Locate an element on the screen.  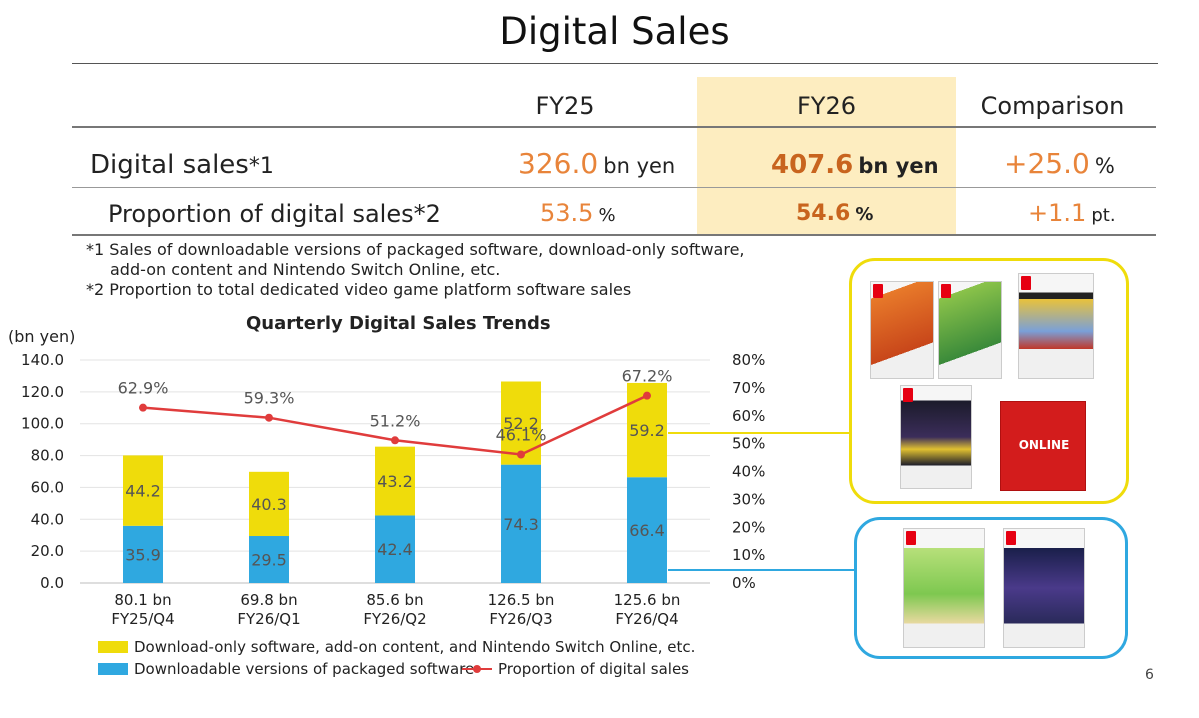
cmp-proportion-value: +1.1 is located at coordinates (1057, 213).